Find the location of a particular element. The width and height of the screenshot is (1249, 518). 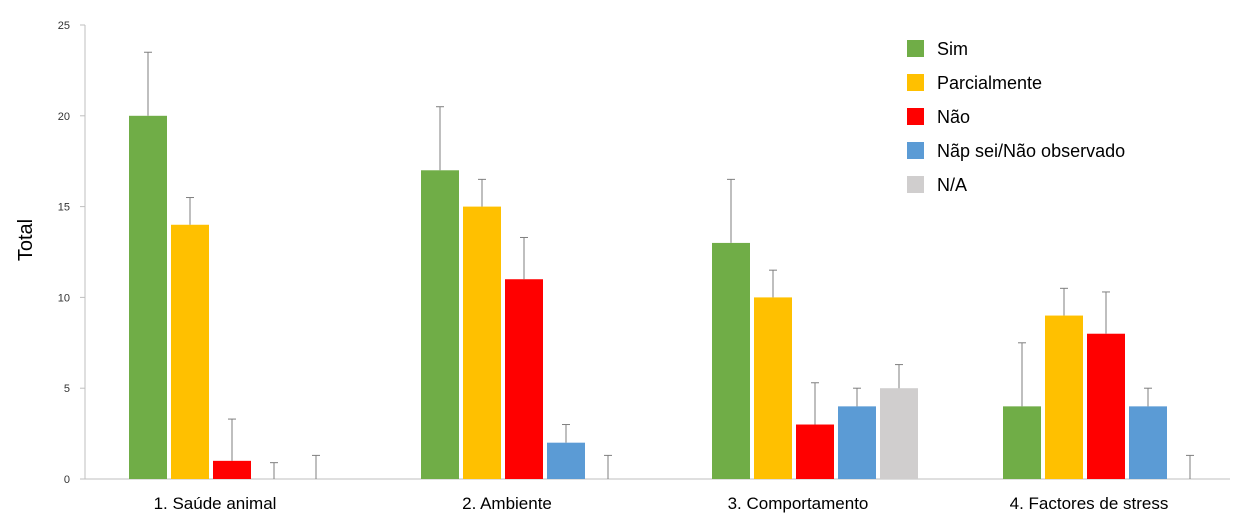

legend-label: Parcialmente is located at coordinates (989, 83).